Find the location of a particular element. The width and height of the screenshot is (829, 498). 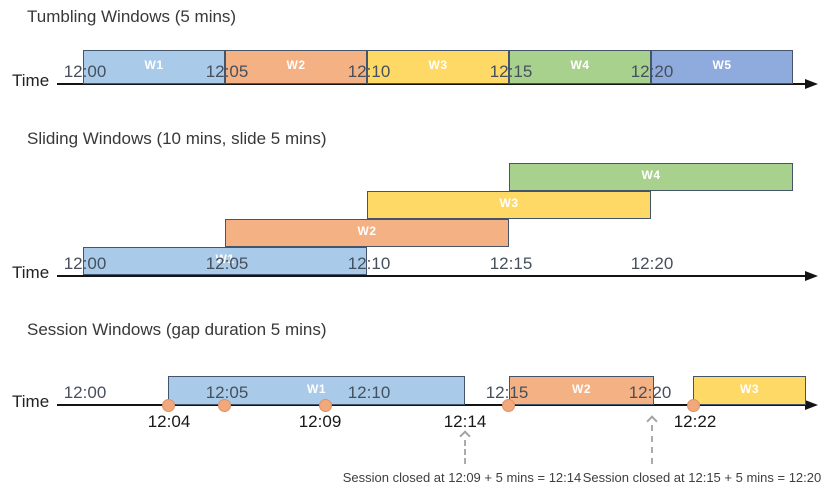

time-axis-label-sliding: Time is located at coordinates (31, 272).